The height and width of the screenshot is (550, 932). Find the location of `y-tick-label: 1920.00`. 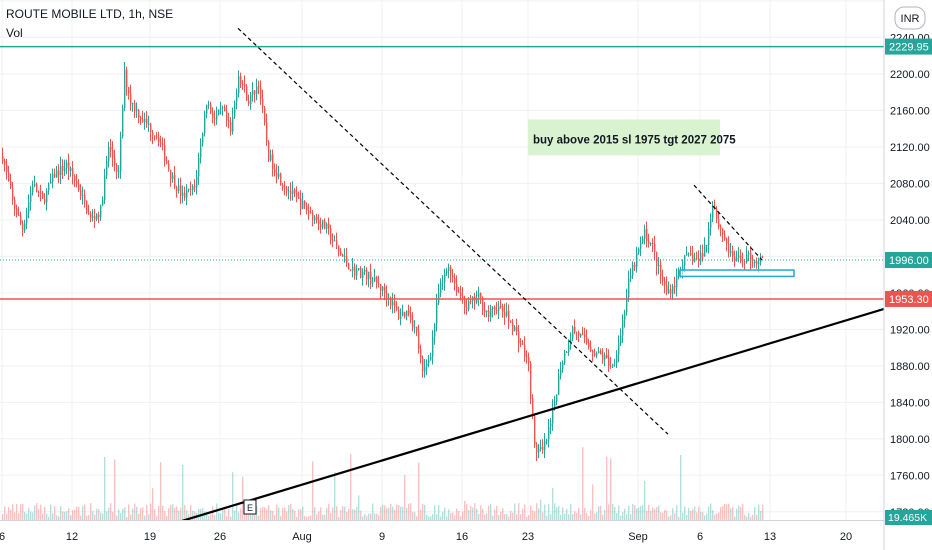

y-tick-label: 1920.00 is located at coordinates (910, 330).